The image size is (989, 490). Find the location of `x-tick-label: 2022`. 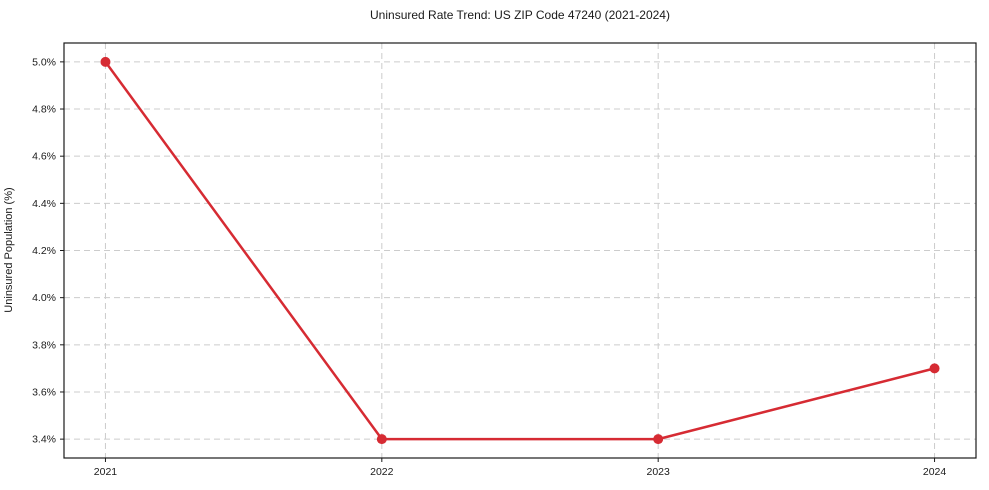

x-tick-label: 2022 is located at coordinates (382, 472).